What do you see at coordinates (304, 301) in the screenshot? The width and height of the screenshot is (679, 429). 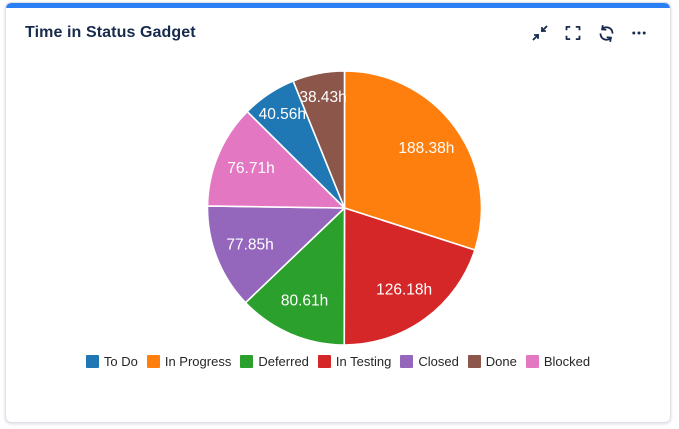 I see `slice-label-deferred: 80.61h` at bounding box center [304, 301].